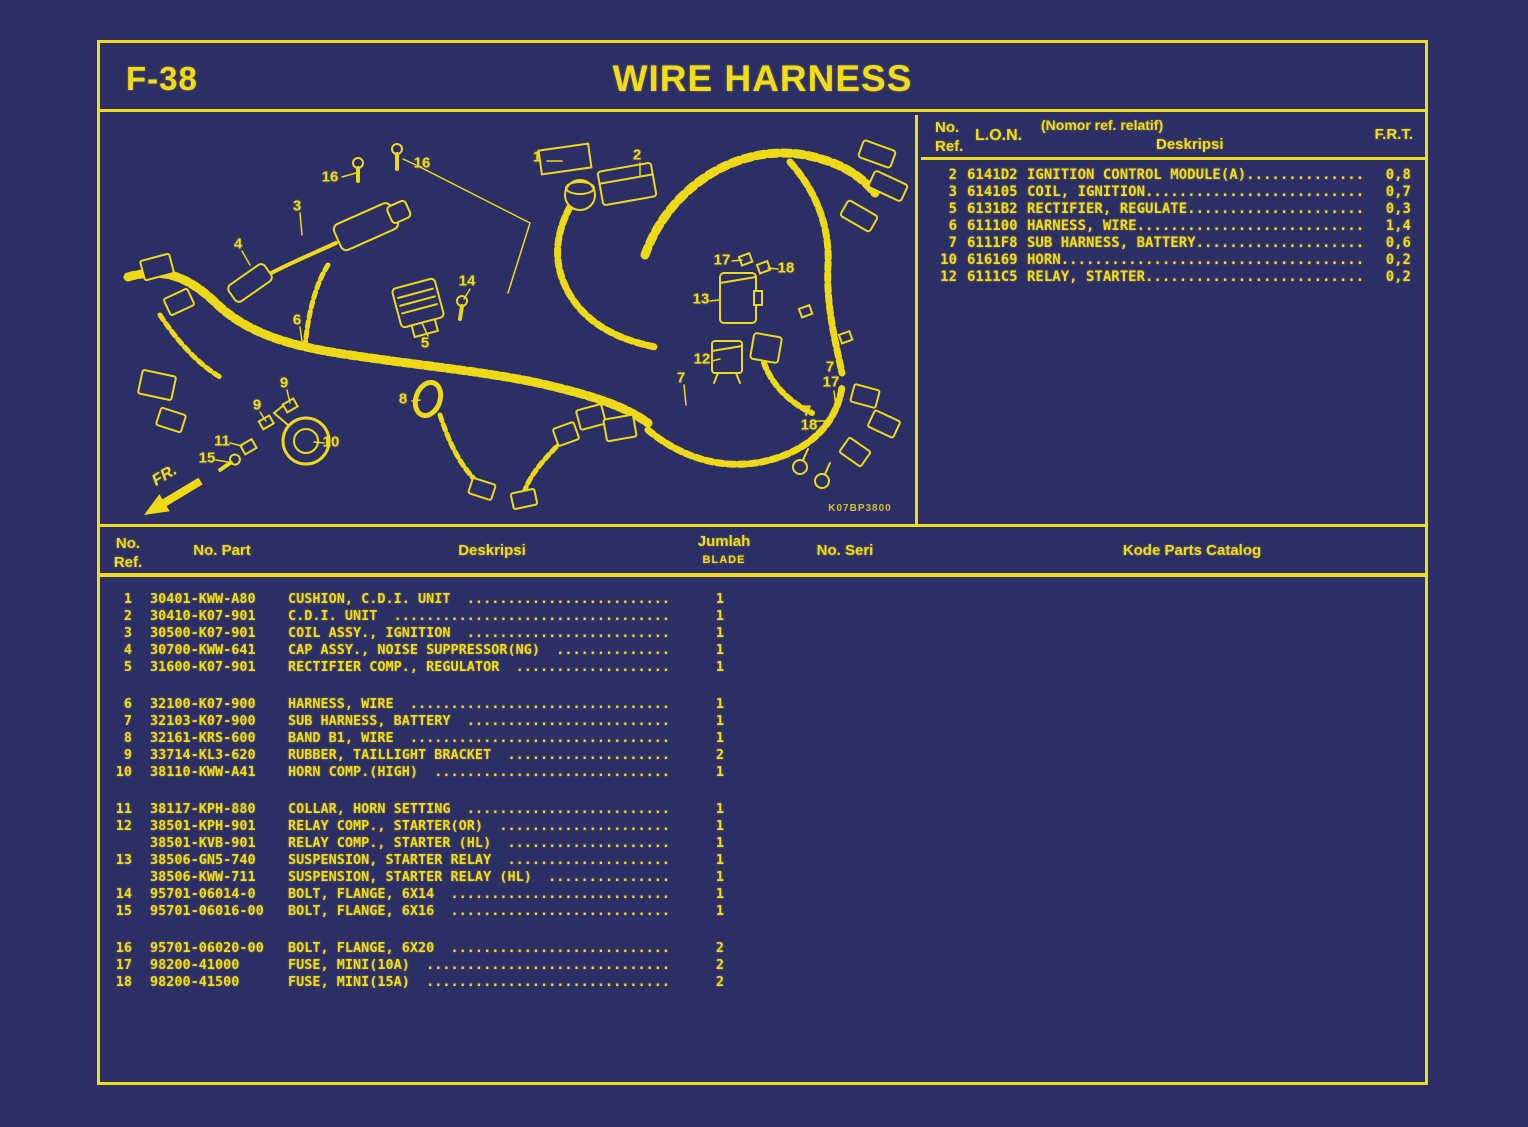  What do you see at coordinates (127, 704) in the screenshot?
I see `parts-row-ref: 6` at bounding box center [127, 704].